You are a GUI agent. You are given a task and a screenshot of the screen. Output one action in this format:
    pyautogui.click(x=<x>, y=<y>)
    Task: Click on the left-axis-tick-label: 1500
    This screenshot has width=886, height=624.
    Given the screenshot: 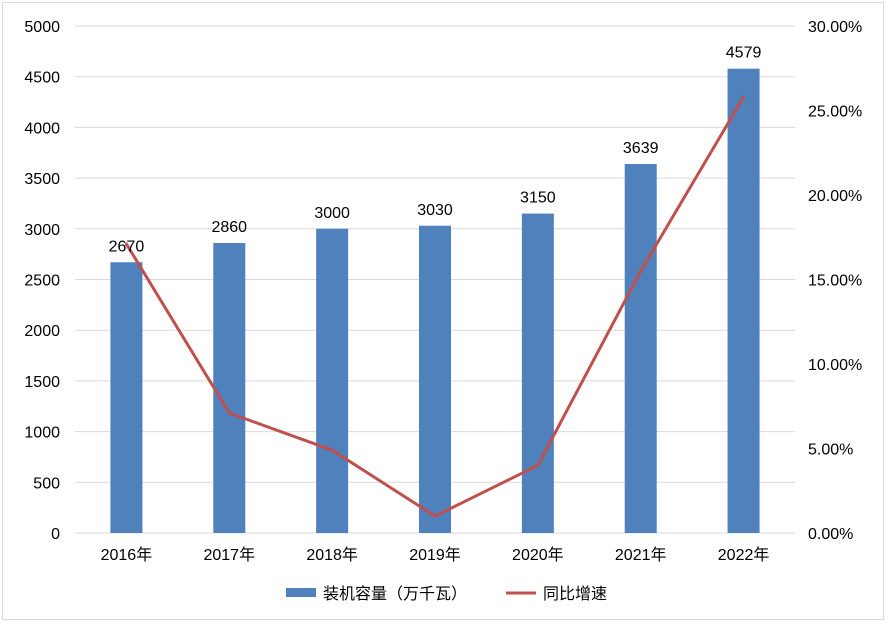 What is the action you would take?
    pyautogui.click(x=42, y=382)
    